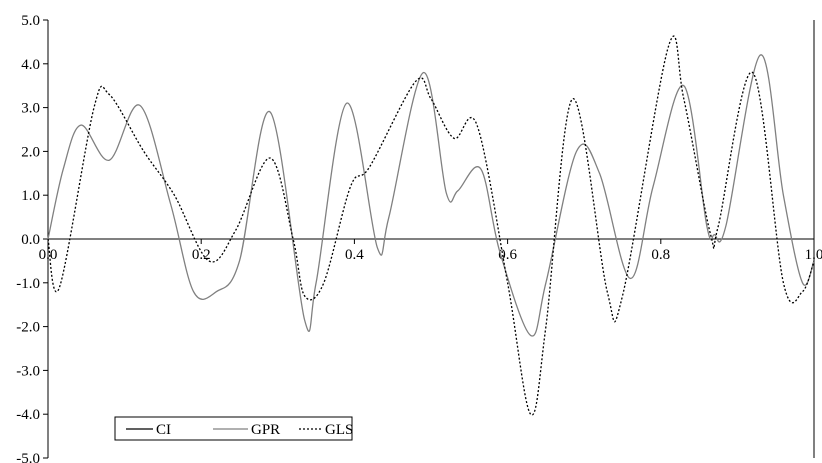 The width and height of the screenshot is (822, 463). What do you see at coordinates (30, 196) in the screenshot?
I see `y-tick-label: 1.0` at bounding box center [30, 196].